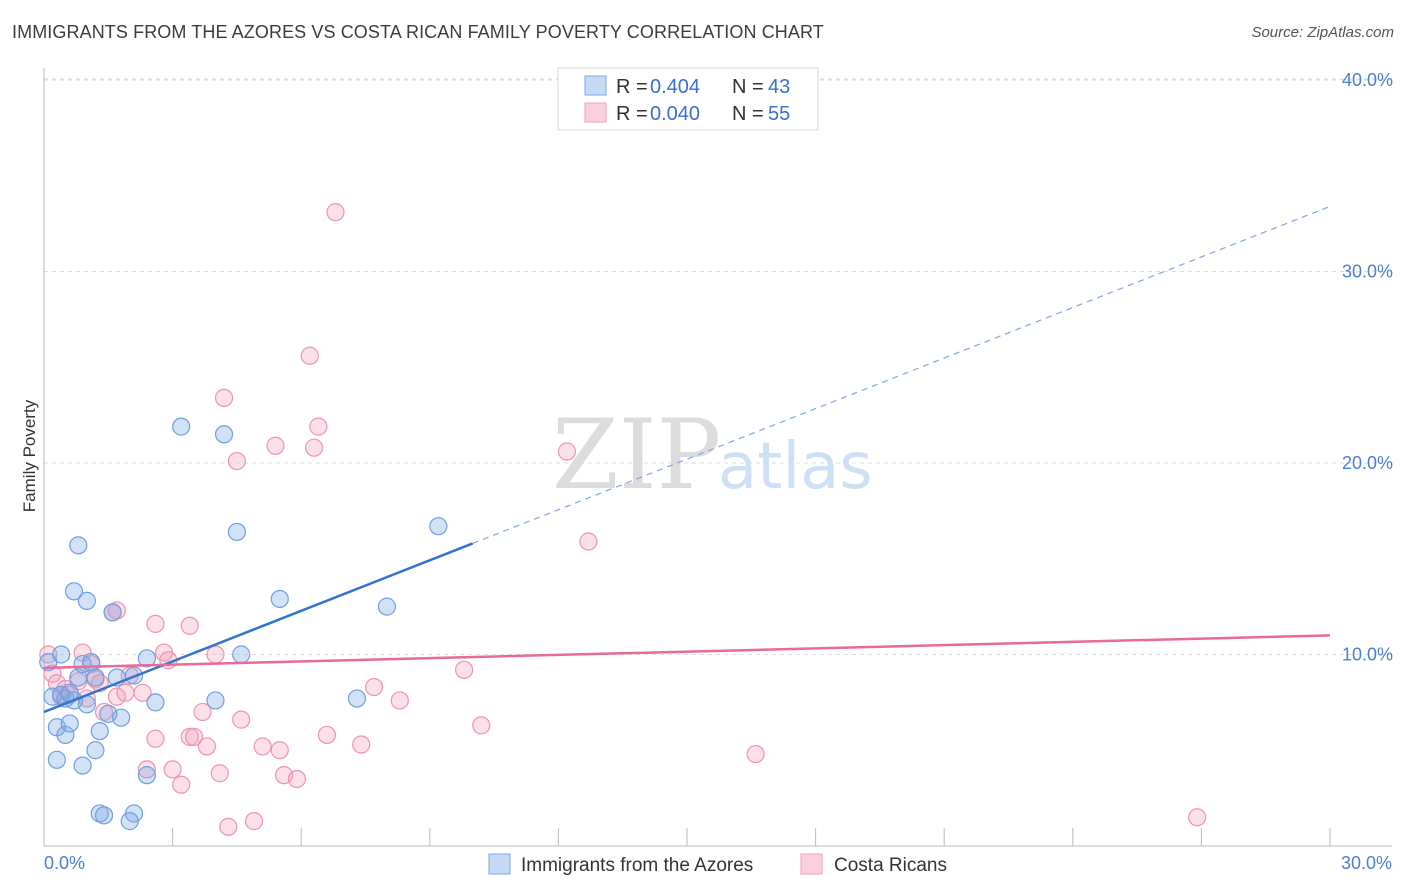  I want to click on y-tick-label-30: 30.0%, so click(1367, 272).